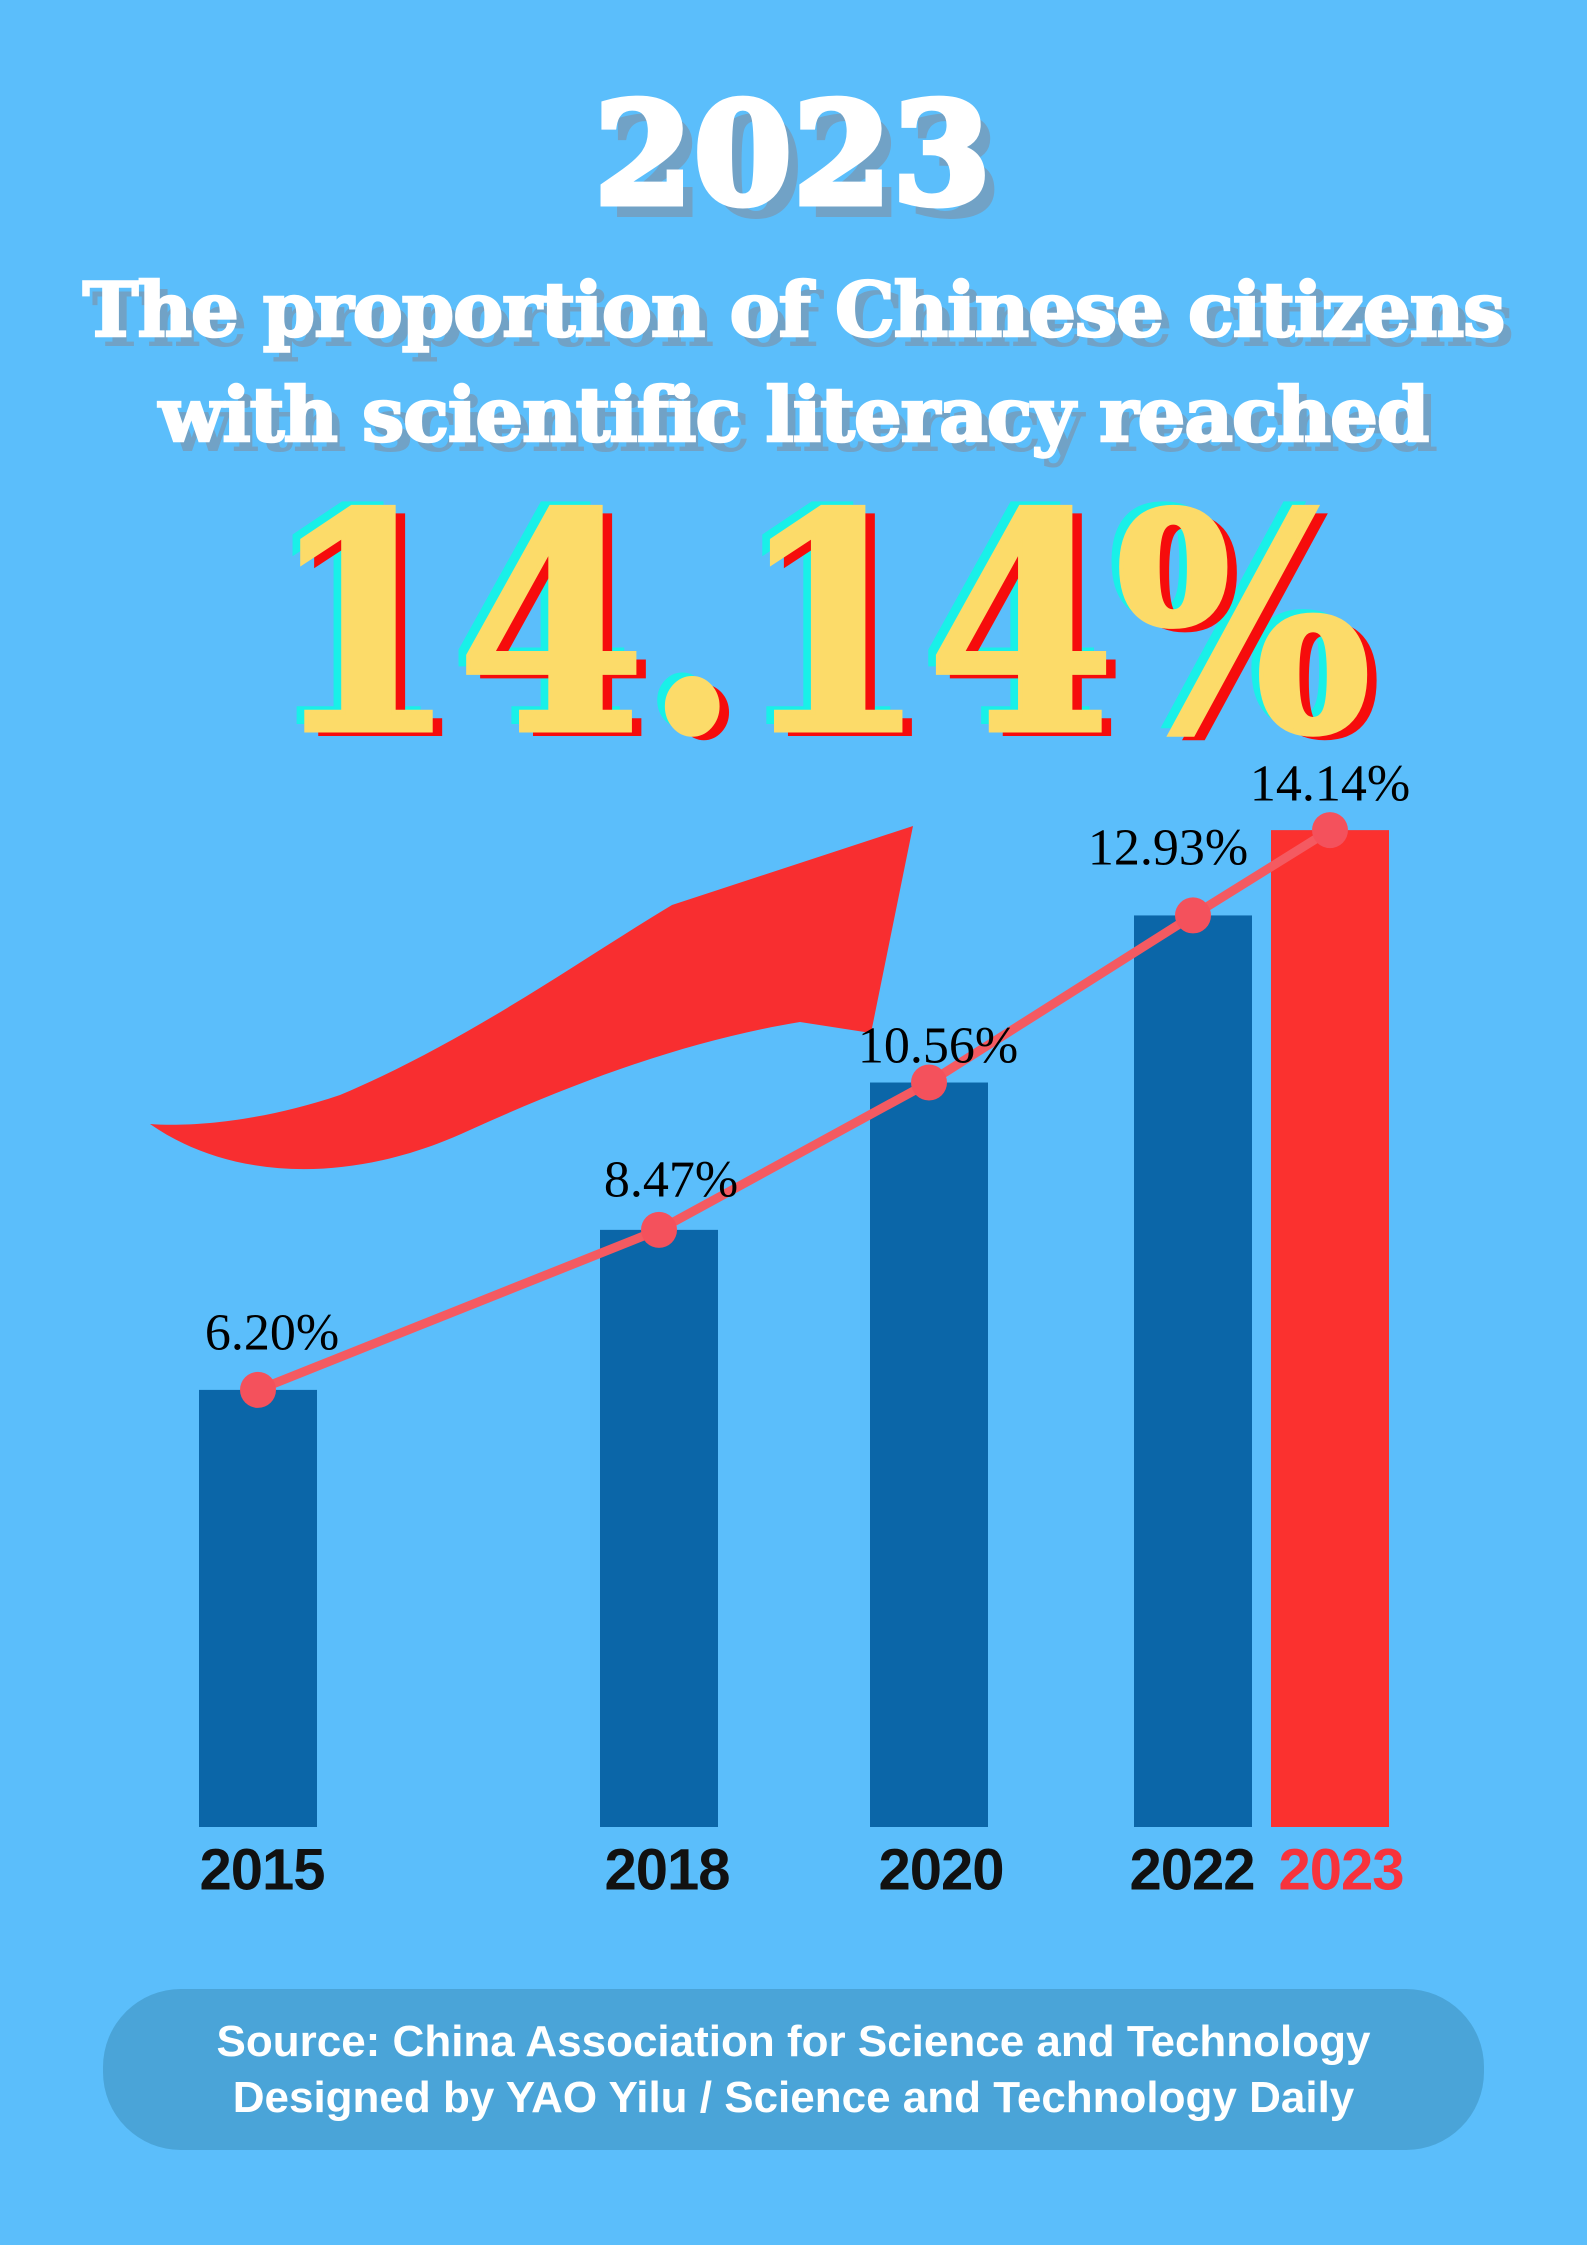 The height and width of the screenshot is (2245, 1587). I want to click on bar-2022, so click(1193, 1371).